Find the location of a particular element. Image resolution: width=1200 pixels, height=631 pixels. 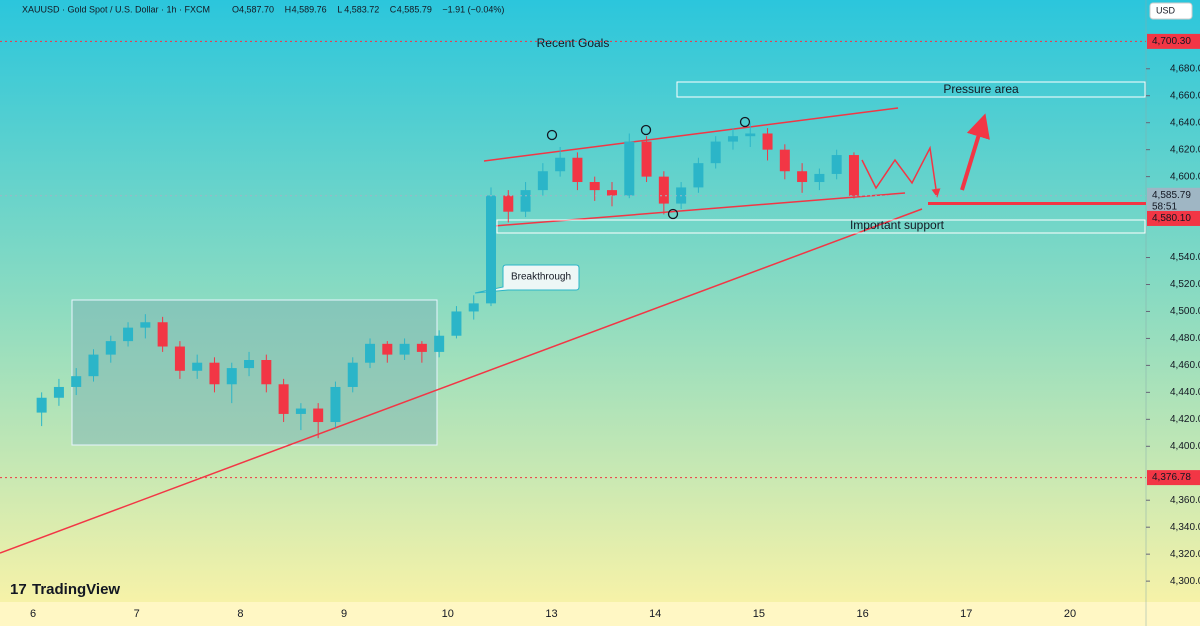

brand: TradingView is located at coordinates (76, 589).